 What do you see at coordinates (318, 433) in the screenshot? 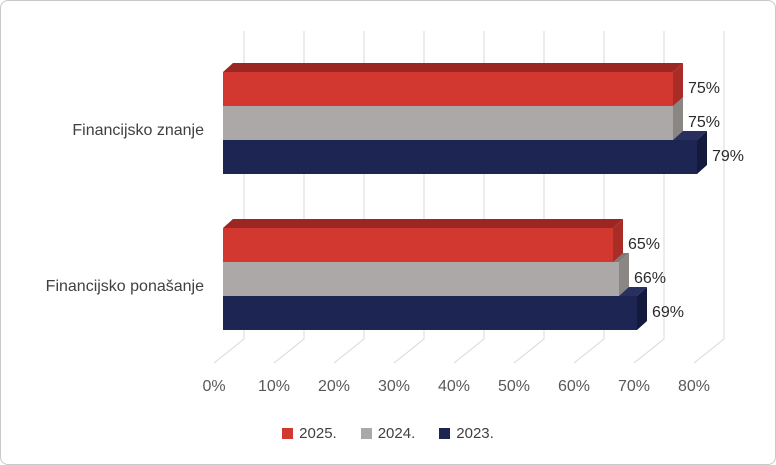
I see `legend-label: 2025.` at bounding box center [318, 433].